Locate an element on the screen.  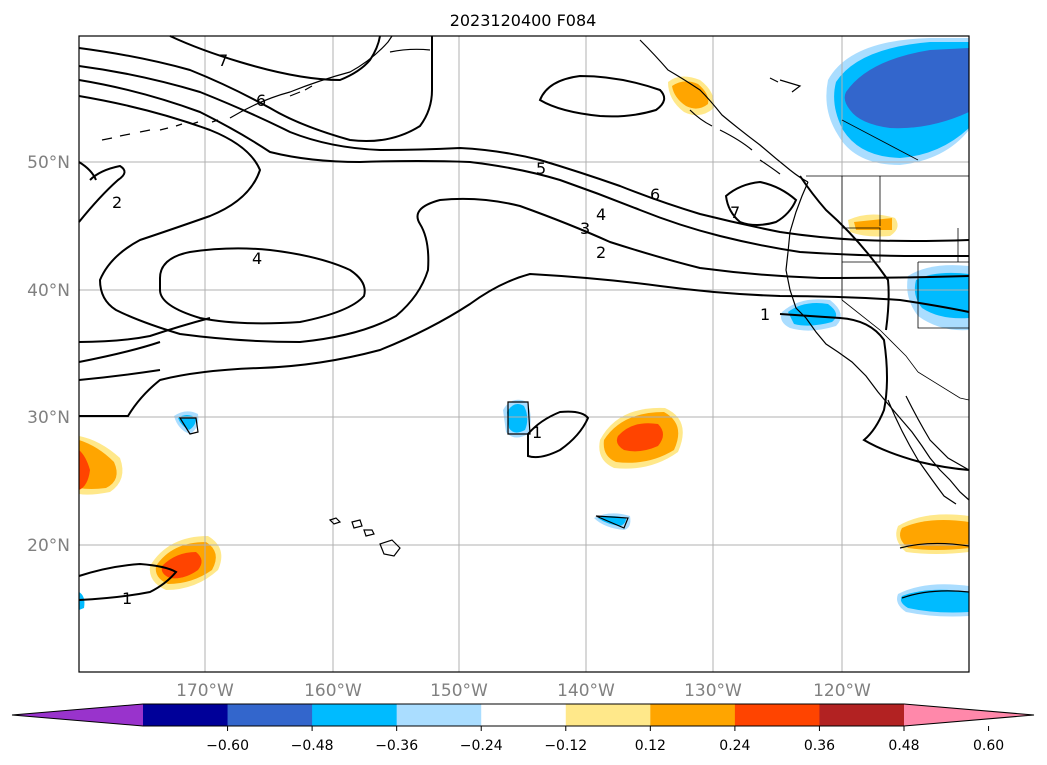
lon-label: 170°W is located at coordinates (205, 691).